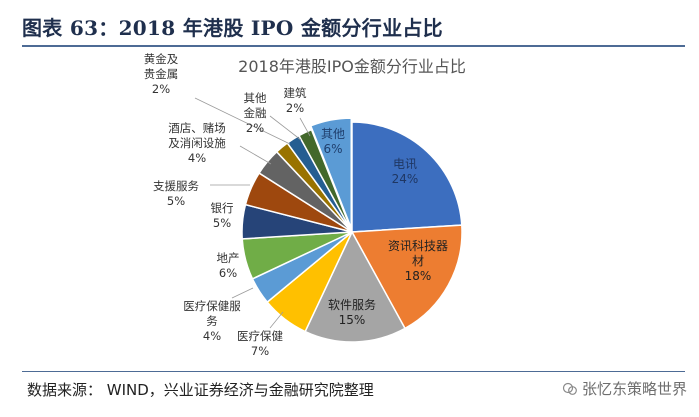  I want to click on figure-caption: 图表 63：2018 年港股 IPO 金额分行业占比, so click(232, 28).